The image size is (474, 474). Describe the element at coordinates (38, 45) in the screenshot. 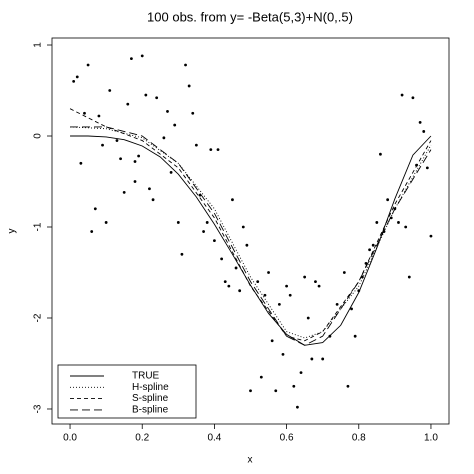

I see `y-tick-label: 1` at that location.